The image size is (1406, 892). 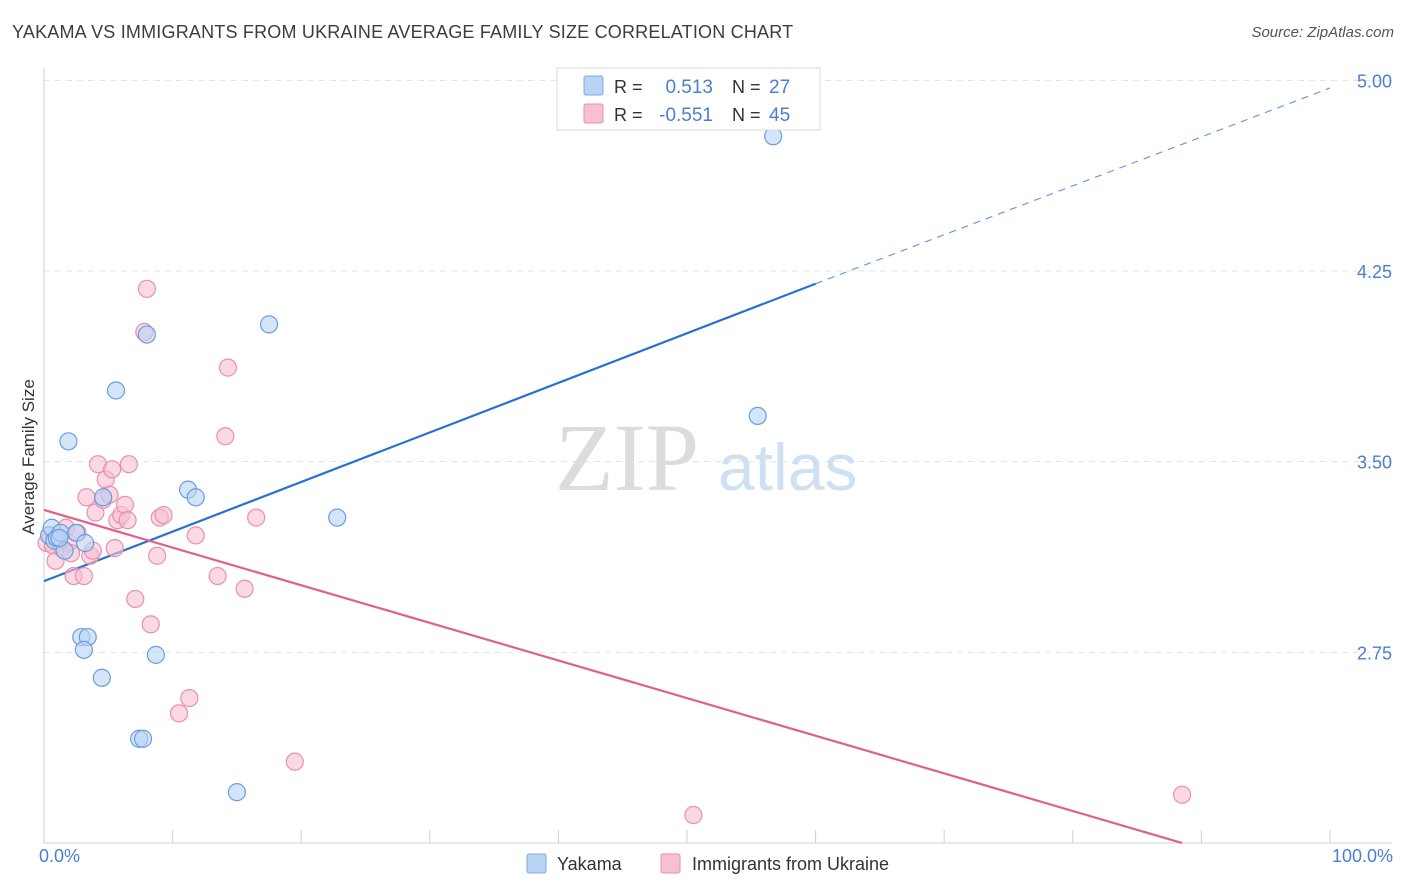 I want to click on legend-n-value-1: 45, so click(x=779, y=115).